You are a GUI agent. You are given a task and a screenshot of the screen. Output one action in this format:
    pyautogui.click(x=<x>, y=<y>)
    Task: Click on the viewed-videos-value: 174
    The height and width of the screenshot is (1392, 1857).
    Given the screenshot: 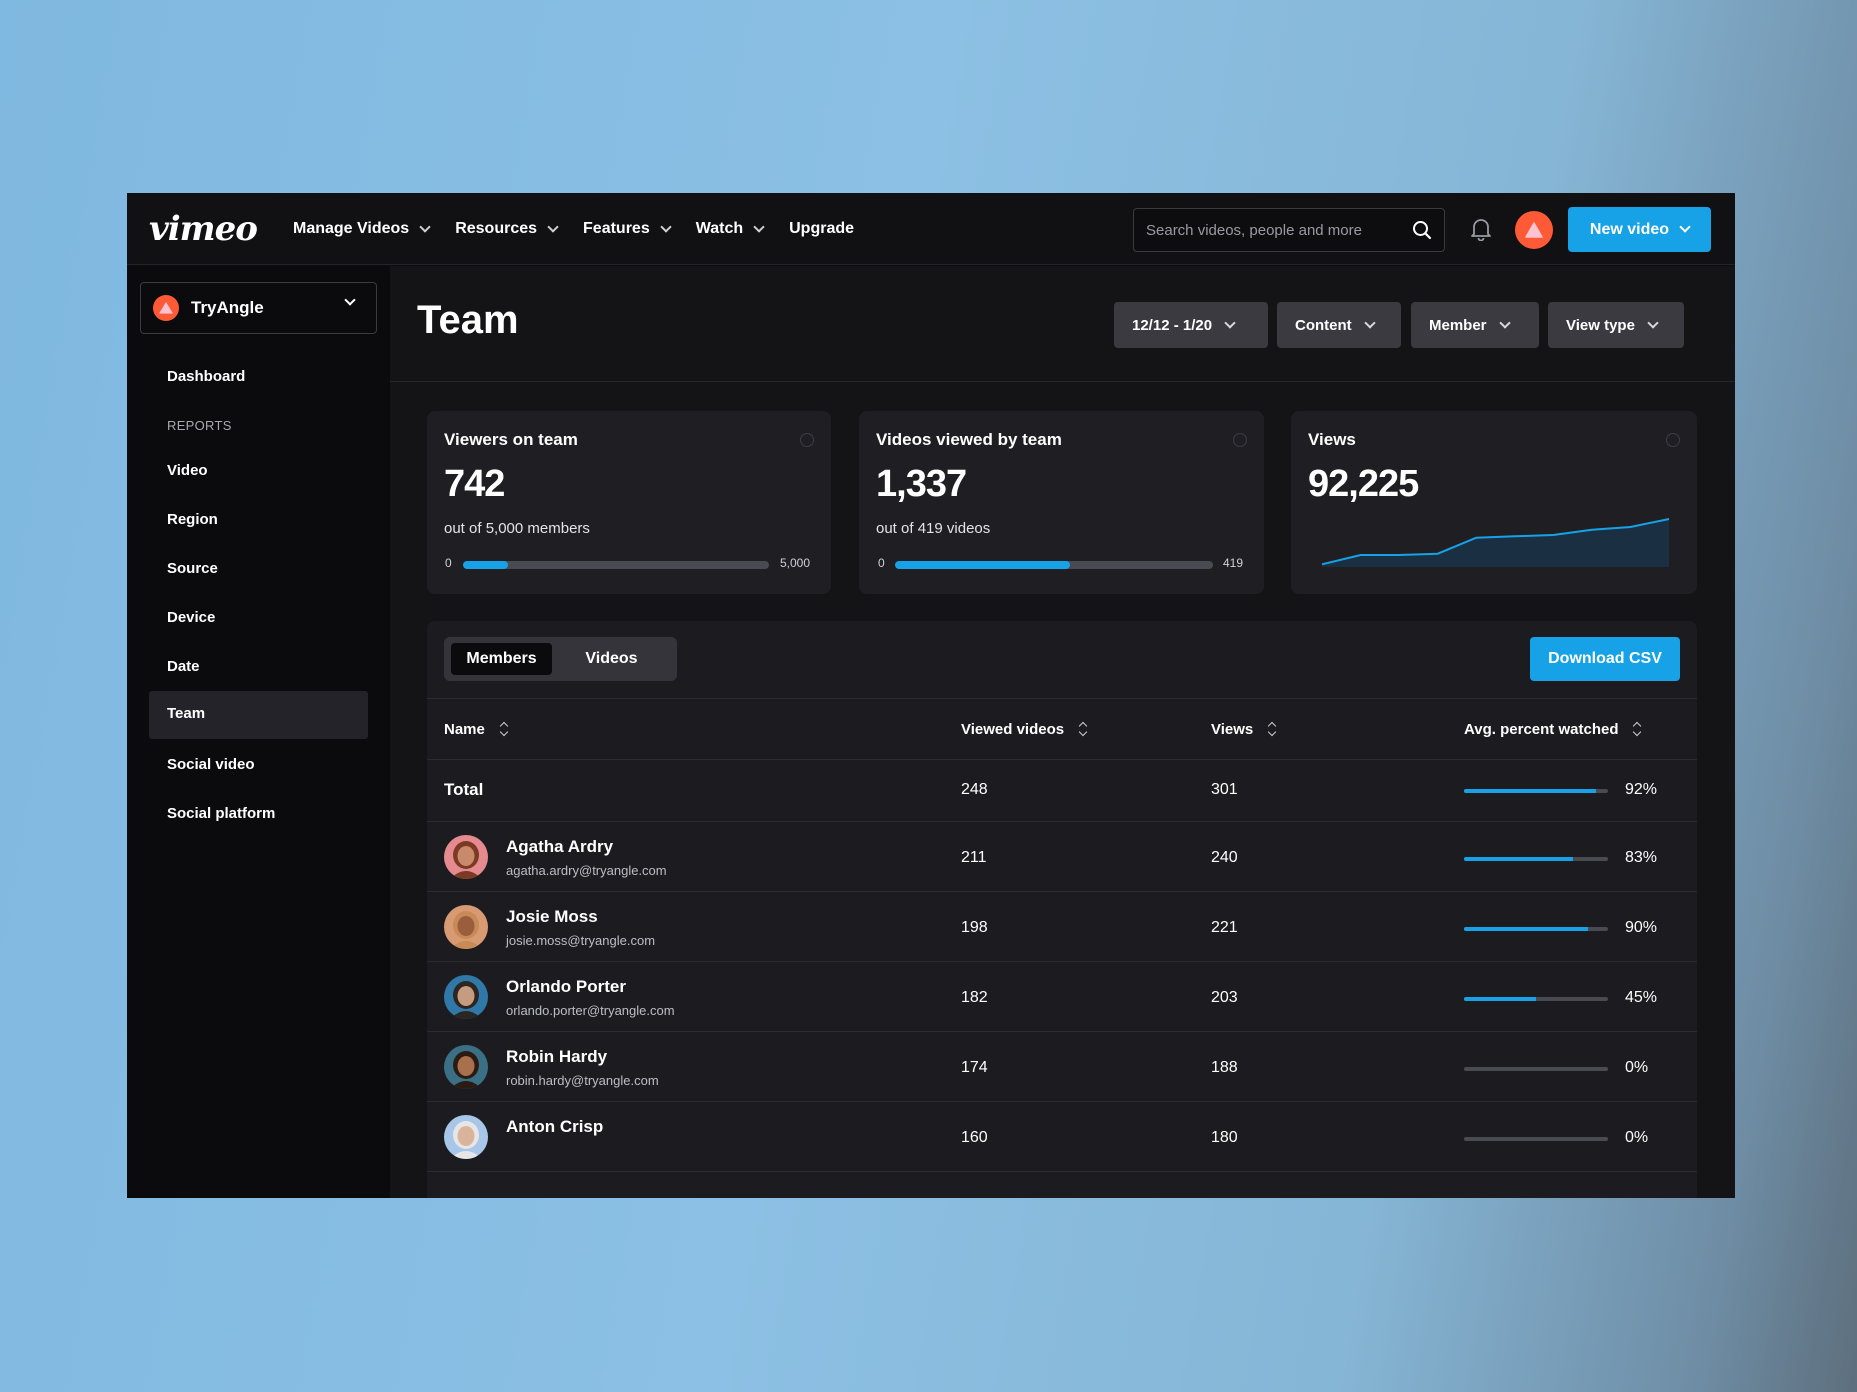 What is the action you would take?
    pyautogui.click(x=974, y=1067)
    